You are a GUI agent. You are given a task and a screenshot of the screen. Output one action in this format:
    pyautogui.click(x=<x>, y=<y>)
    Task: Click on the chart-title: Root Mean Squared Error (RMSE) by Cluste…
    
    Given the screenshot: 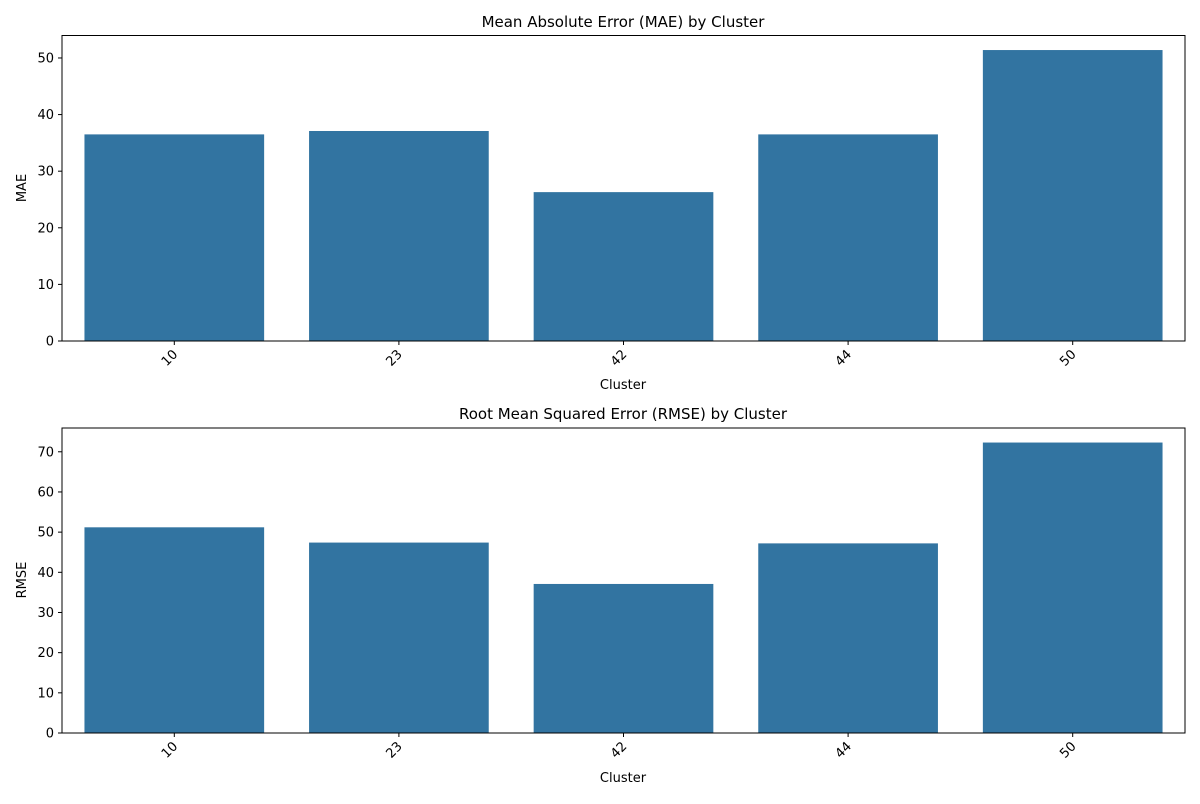 What is the action you would take?
    pyautogui.click(x=623, y=414)
    